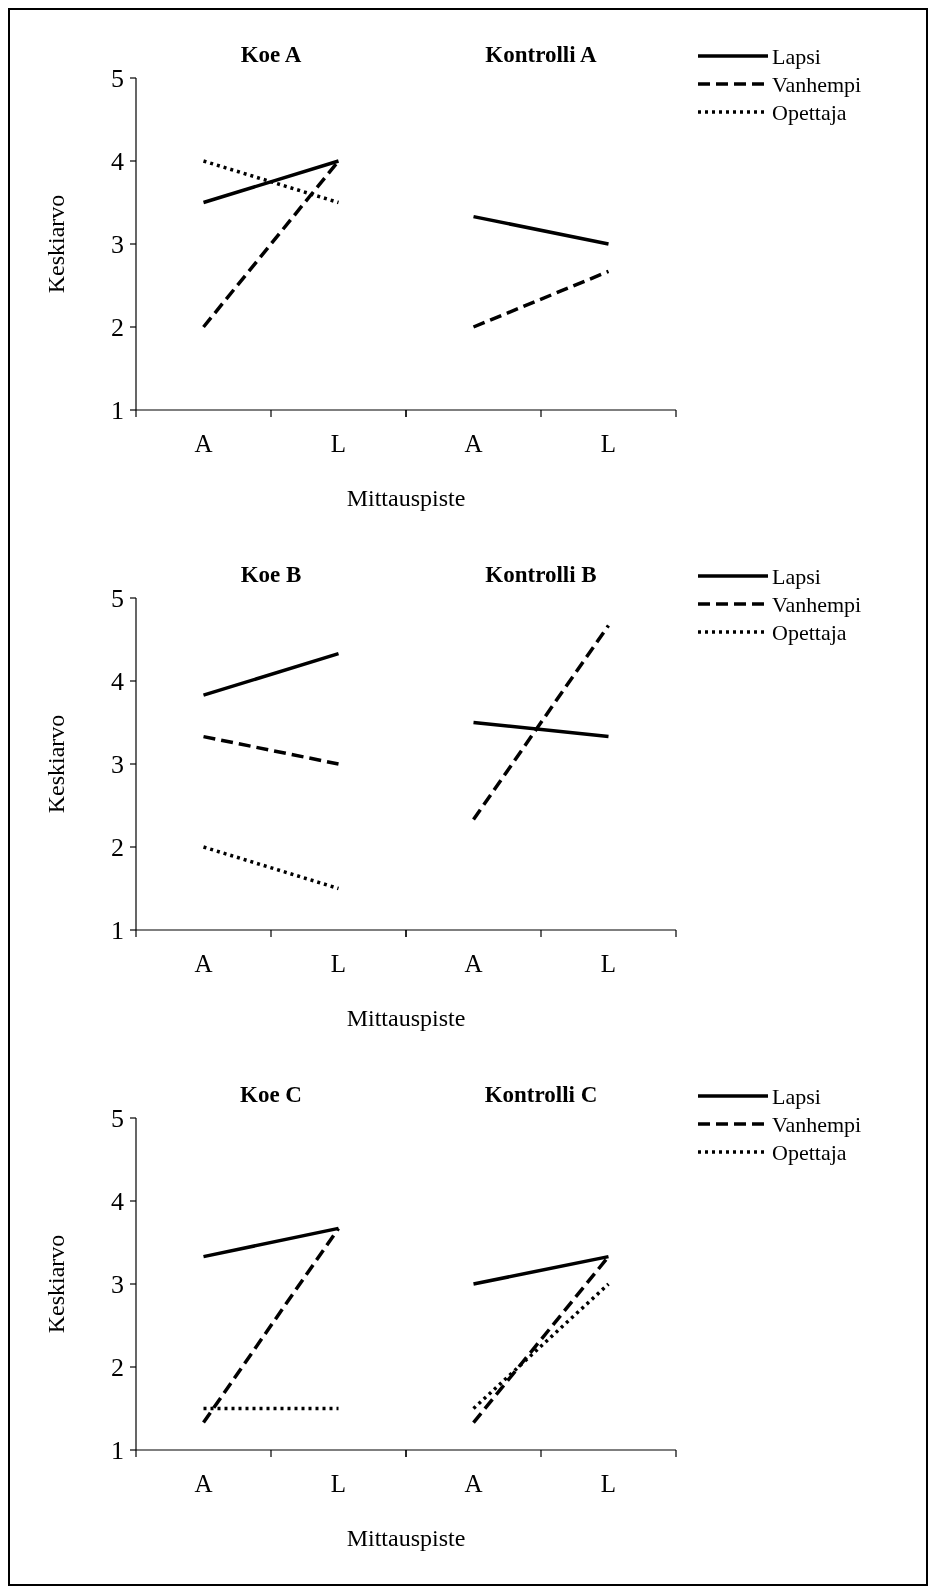 The image size is (928, 1586). I want to click on chart-title: Kontrolli C, so click(541, 1094).